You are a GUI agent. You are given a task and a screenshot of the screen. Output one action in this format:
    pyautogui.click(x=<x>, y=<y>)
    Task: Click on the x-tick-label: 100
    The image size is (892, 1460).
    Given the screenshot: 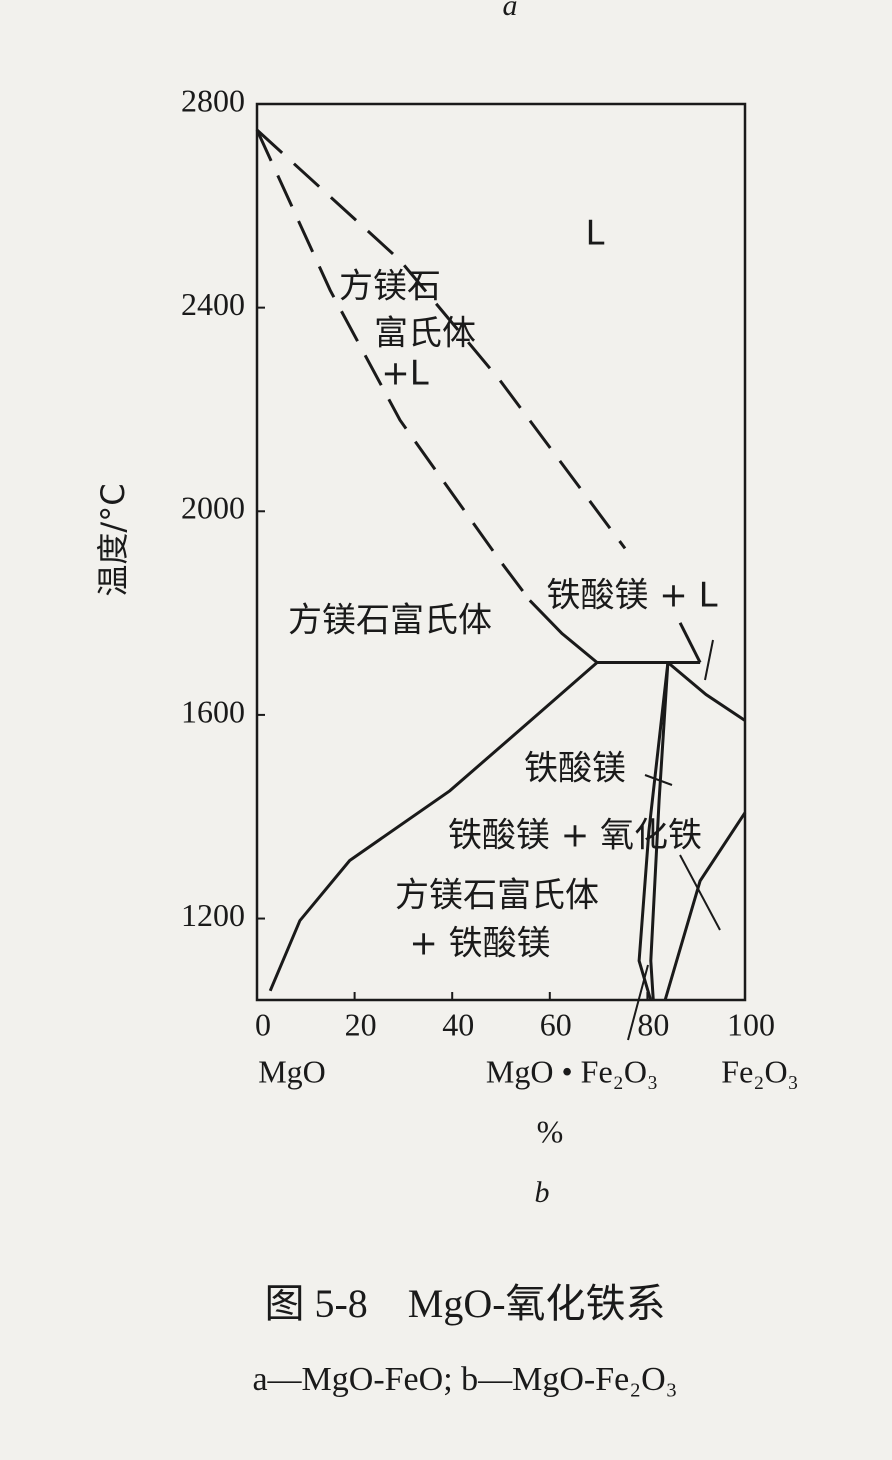 What is the action you would take?
    pyautogui.click(x=751, y=1024)
    